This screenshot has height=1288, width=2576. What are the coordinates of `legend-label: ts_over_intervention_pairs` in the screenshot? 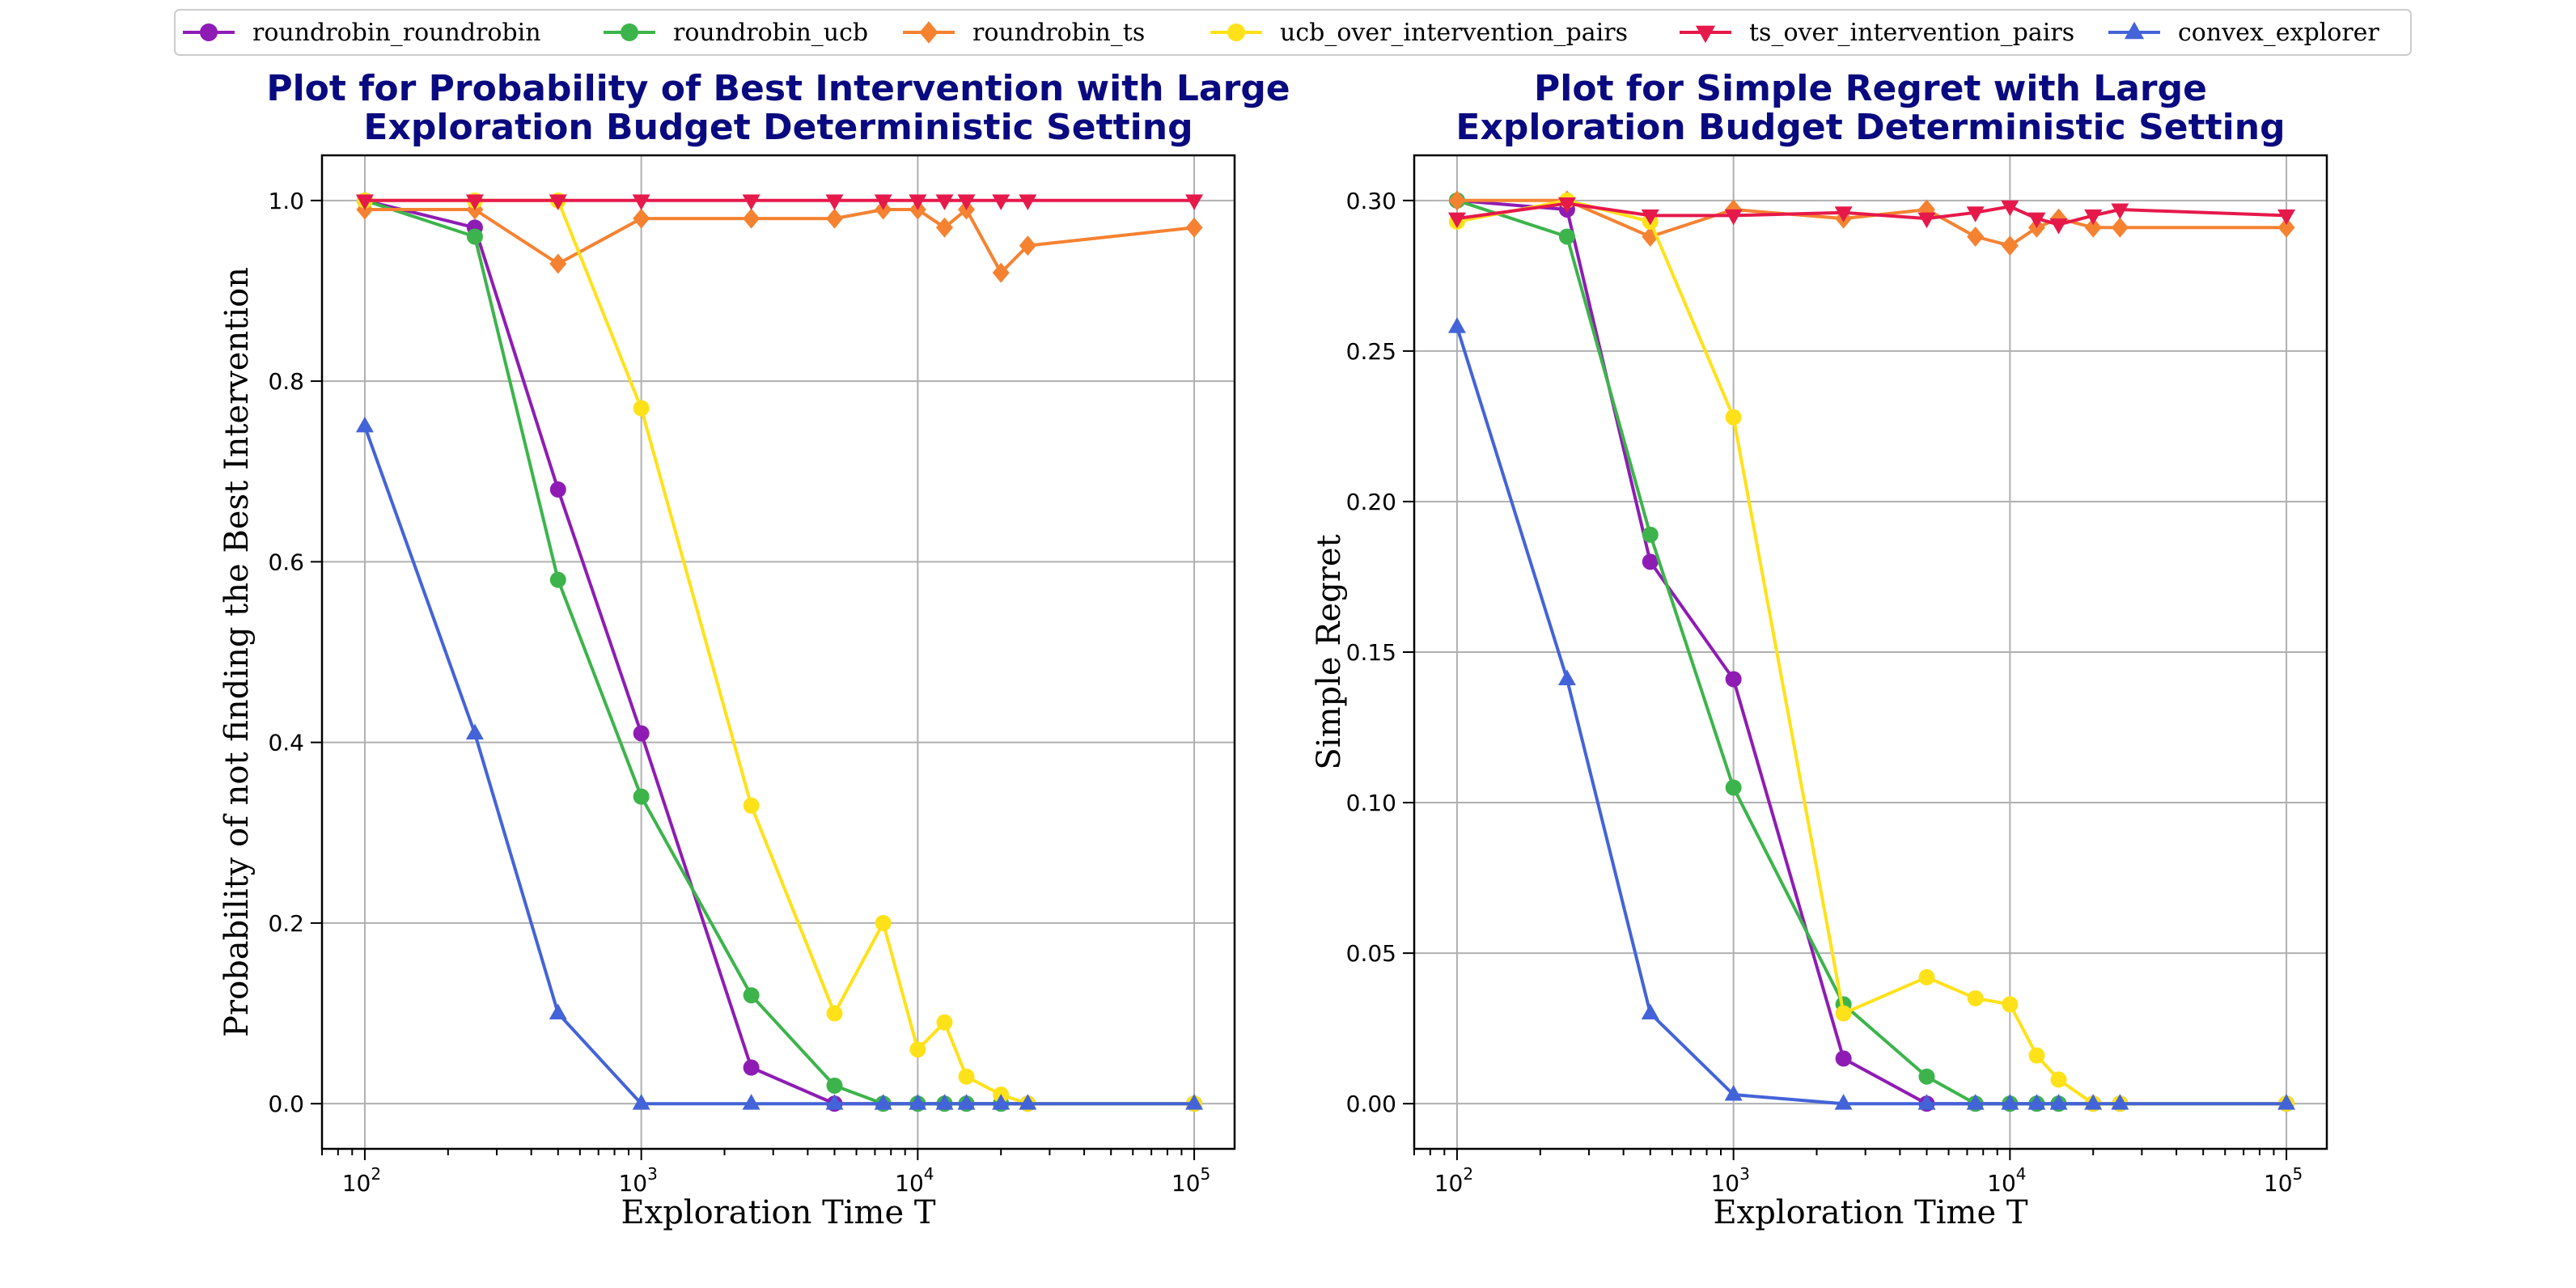 It's located at (1911, 33).